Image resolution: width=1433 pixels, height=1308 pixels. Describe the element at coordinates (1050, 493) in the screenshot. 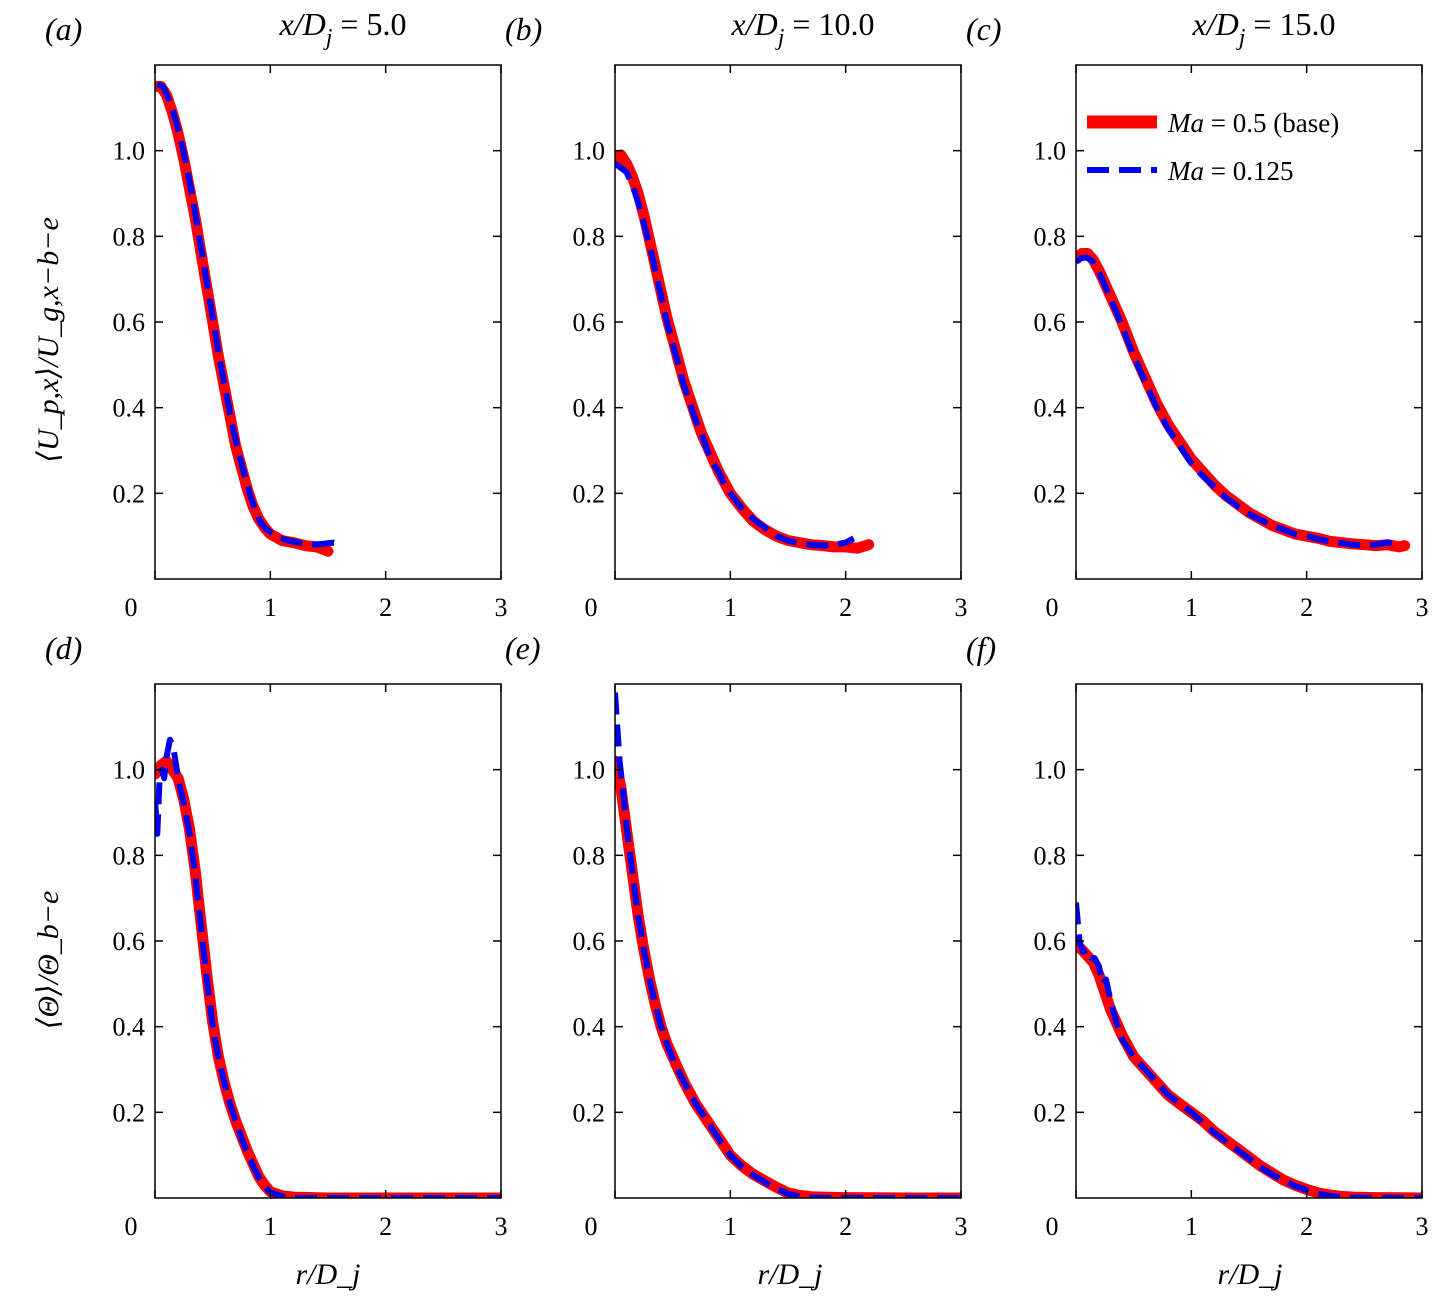

I see `panel-c-ytick-label-0: 0.2` at that location.